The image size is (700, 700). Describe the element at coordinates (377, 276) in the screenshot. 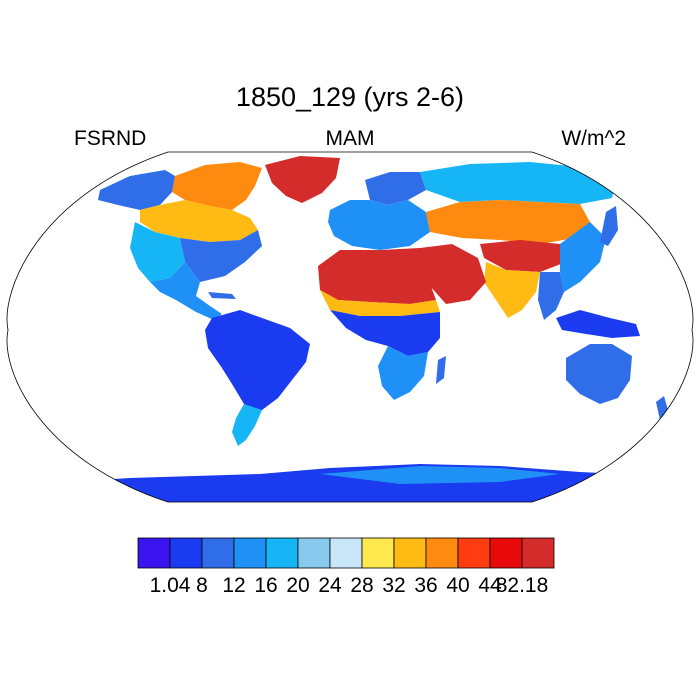

I see `region-sahara` at that location.